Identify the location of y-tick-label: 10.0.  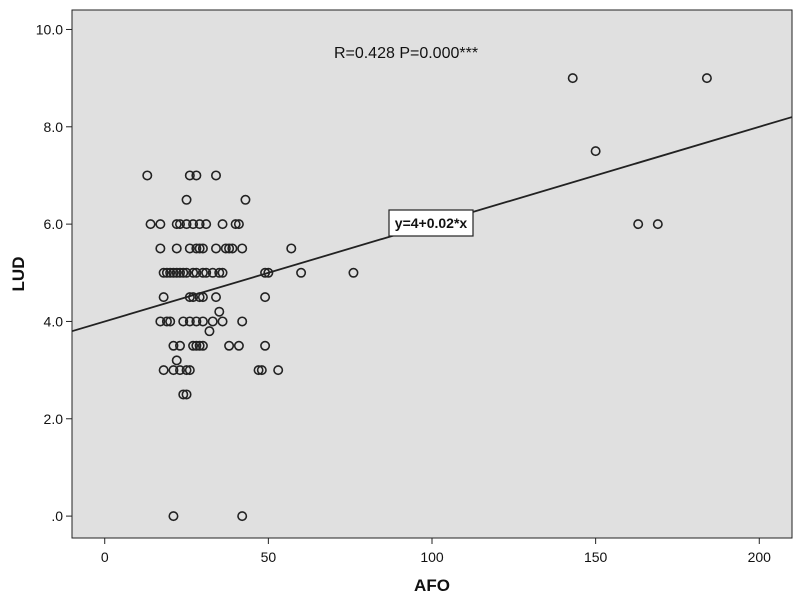
(49, 29).